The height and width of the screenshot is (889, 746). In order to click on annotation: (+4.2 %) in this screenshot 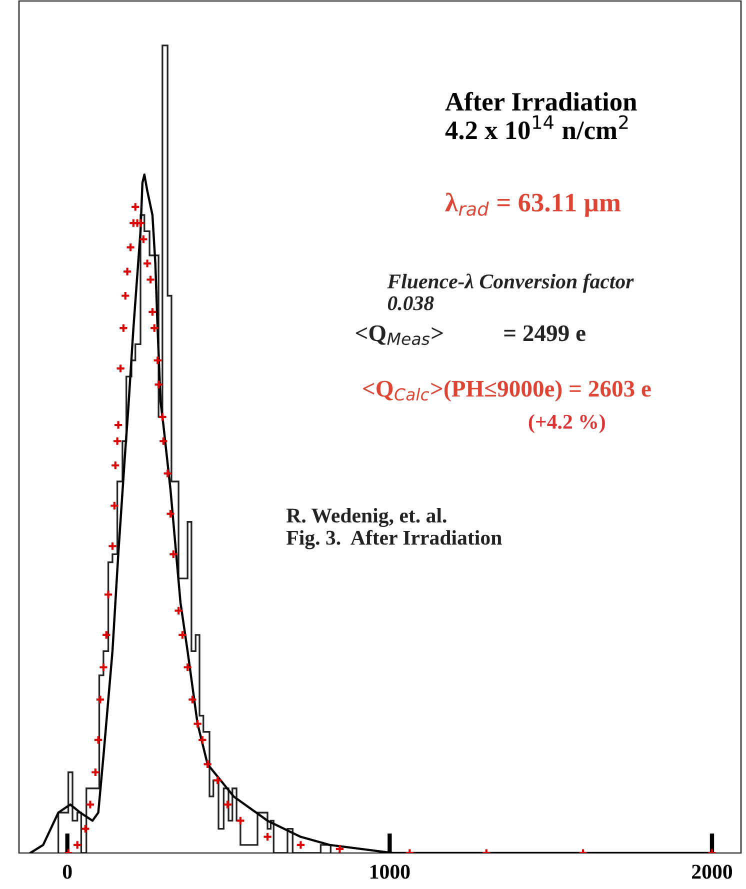, I will do `click(566, 424)`.